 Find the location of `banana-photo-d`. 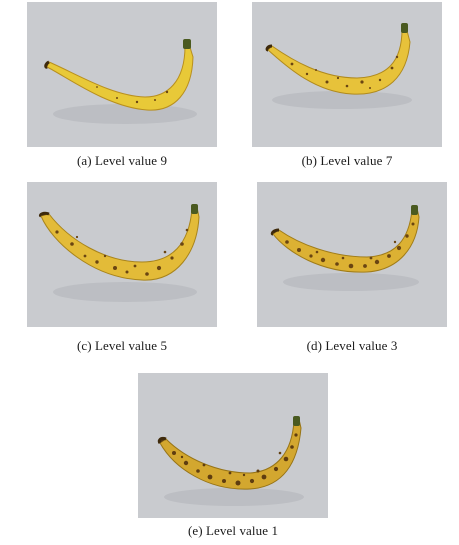

banana-photo-d is located at coordinates (352, 254).